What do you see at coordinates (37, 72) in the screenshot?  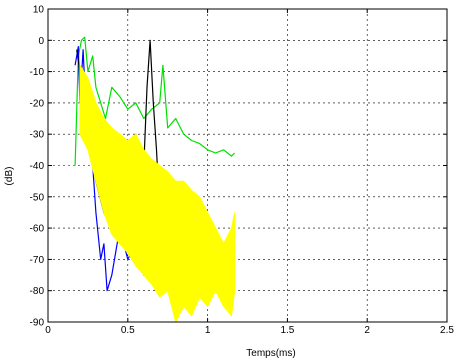 I see `y-tick-label: -10` at bounding box center [37, 72].